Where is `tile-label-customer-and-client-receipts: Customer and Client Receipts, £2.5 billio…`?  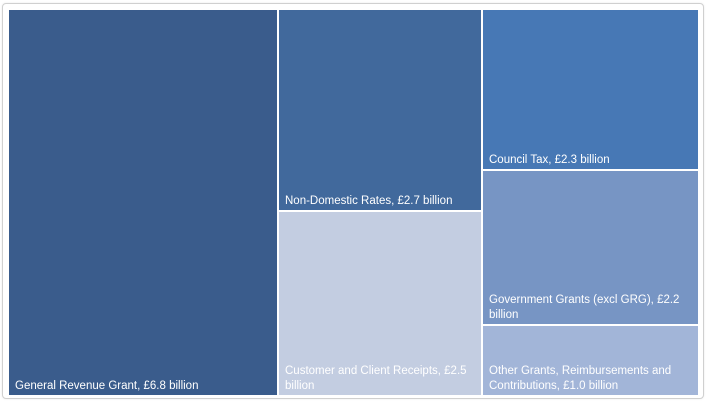 tile-label-customer-and-client-receipts: Customer and Client Receipts, £2.5 billio… is located at coordinates (376, 378).